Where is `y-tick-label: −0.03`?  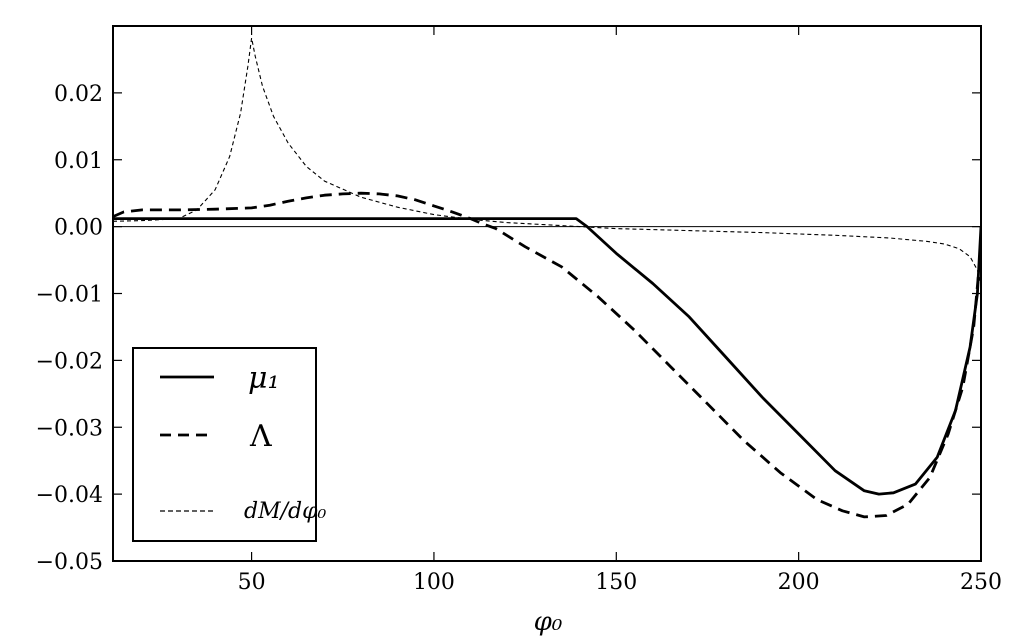
y-tick-label: −0.03 is located at coordinates (69, 428).